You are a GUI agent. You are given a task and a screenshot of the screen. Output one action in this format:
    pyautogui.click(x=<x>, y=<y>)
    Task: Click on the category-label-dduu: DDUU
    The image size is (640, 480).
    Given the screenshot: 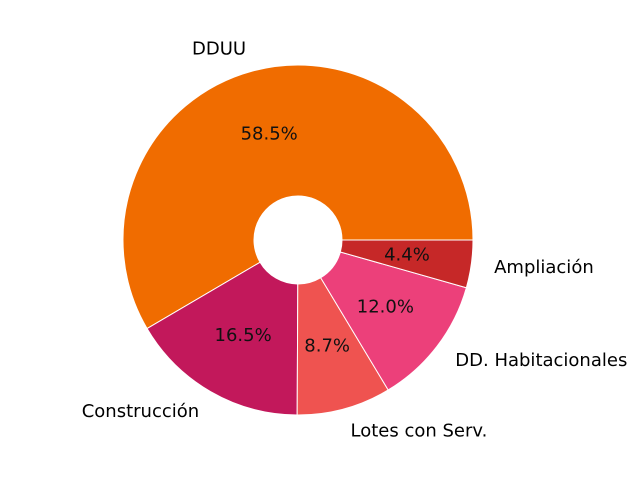 What is the action you would take?
    pyautogui.click(x=219, y=48)
    